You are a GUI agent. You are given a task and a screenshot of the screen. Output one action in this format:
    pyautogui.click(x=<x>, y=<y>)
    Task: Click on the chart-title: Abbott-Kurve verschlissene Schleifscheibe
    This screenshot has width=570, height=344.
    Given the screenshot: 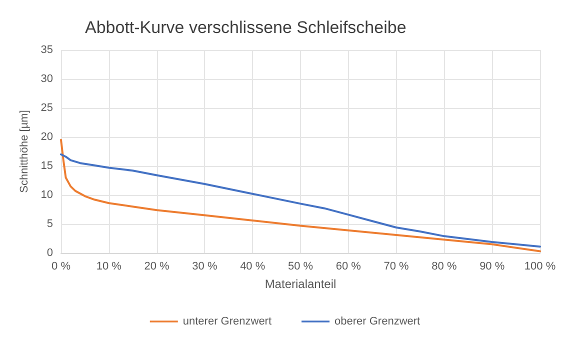 What is the action you would take?
    pyautogui.click(x=245, y=27)
    